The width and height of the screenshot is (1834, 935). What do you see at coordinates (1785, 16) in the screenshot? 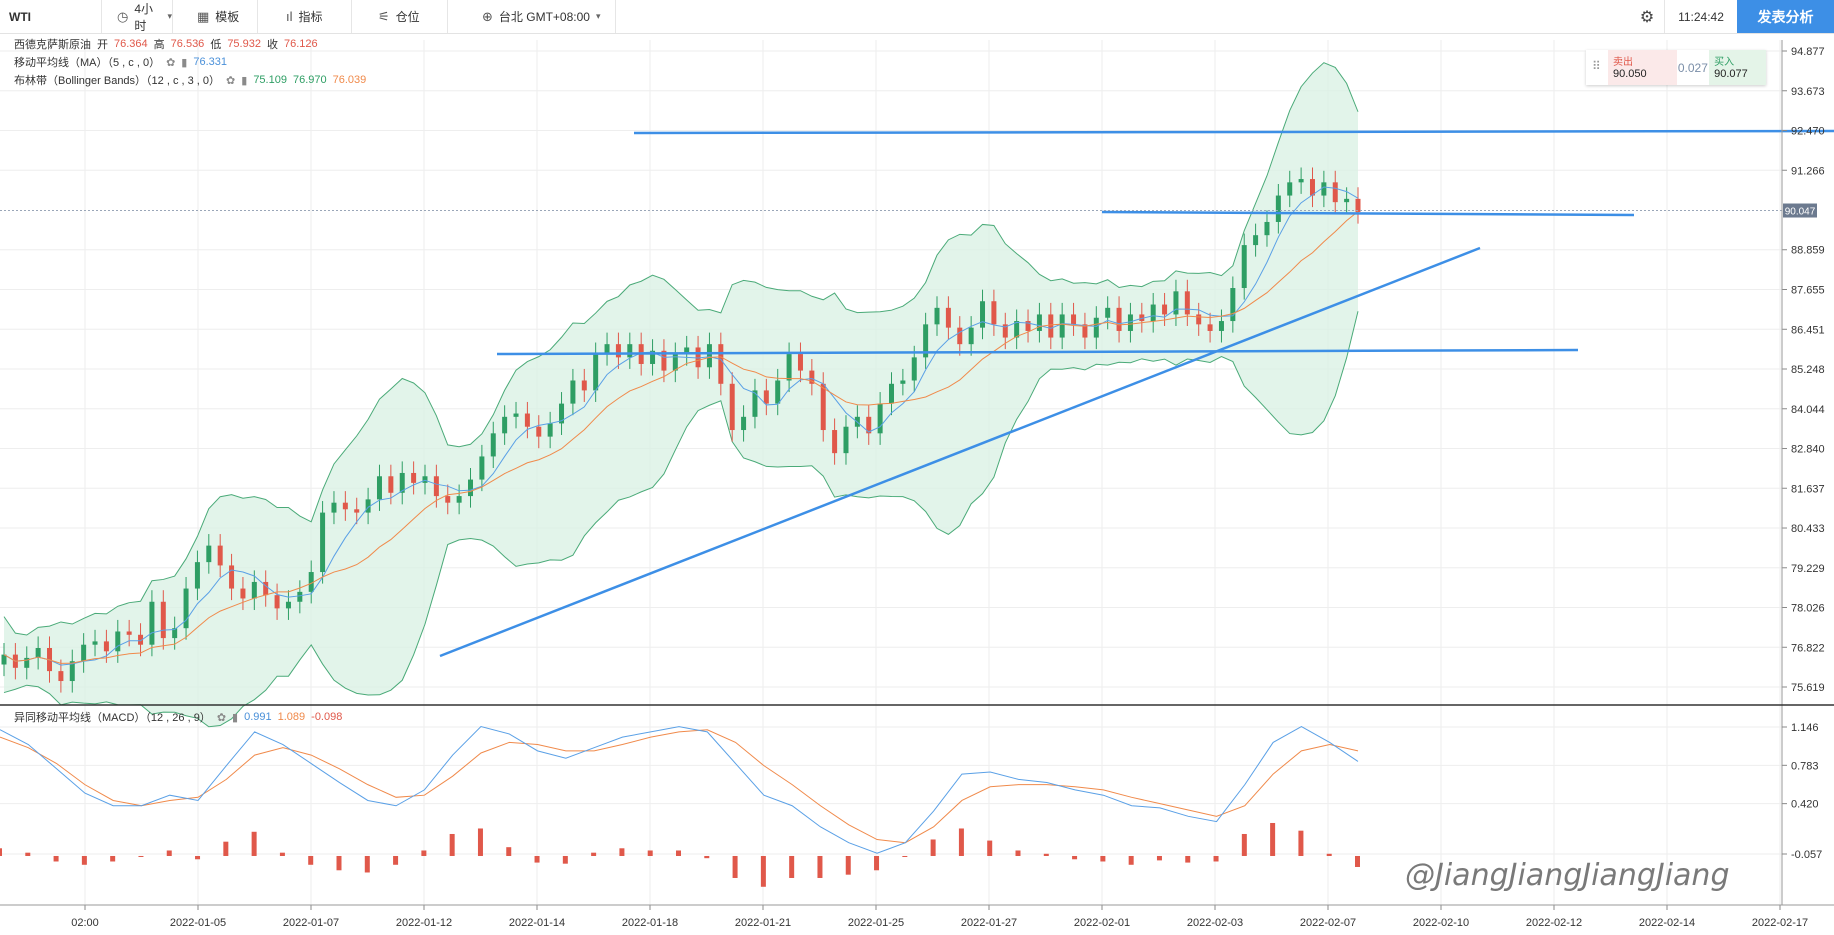
I see `publish-analysis-button: 发表分析` at bounding box center [1785, 16].